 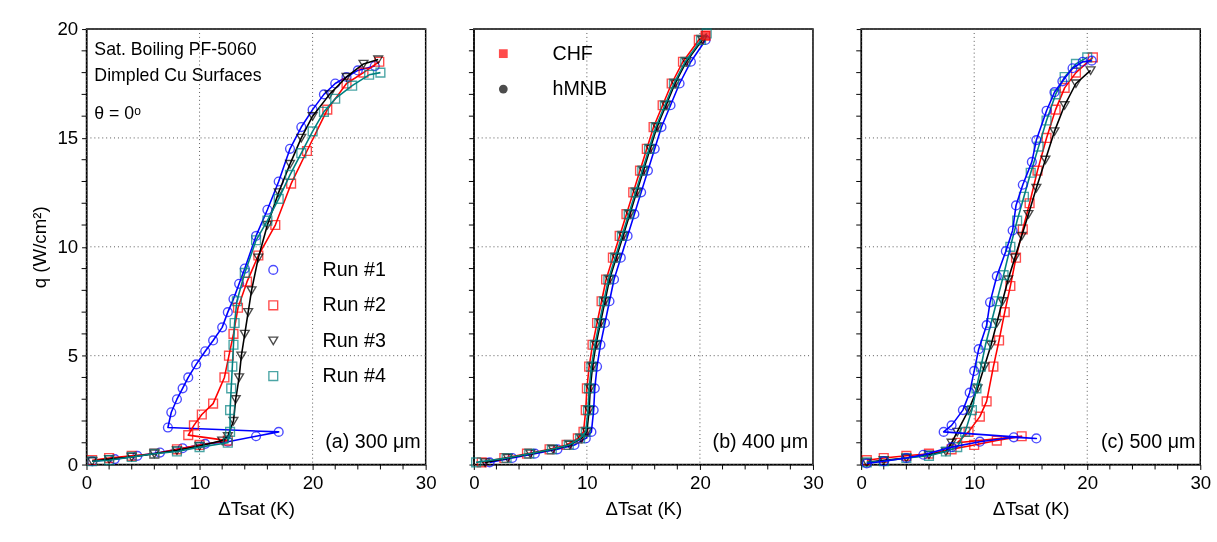 What do you see at coordinates (580, 87) in the screenshot?
I see `legend-label: hMNB` at bounding box center [580, 87].